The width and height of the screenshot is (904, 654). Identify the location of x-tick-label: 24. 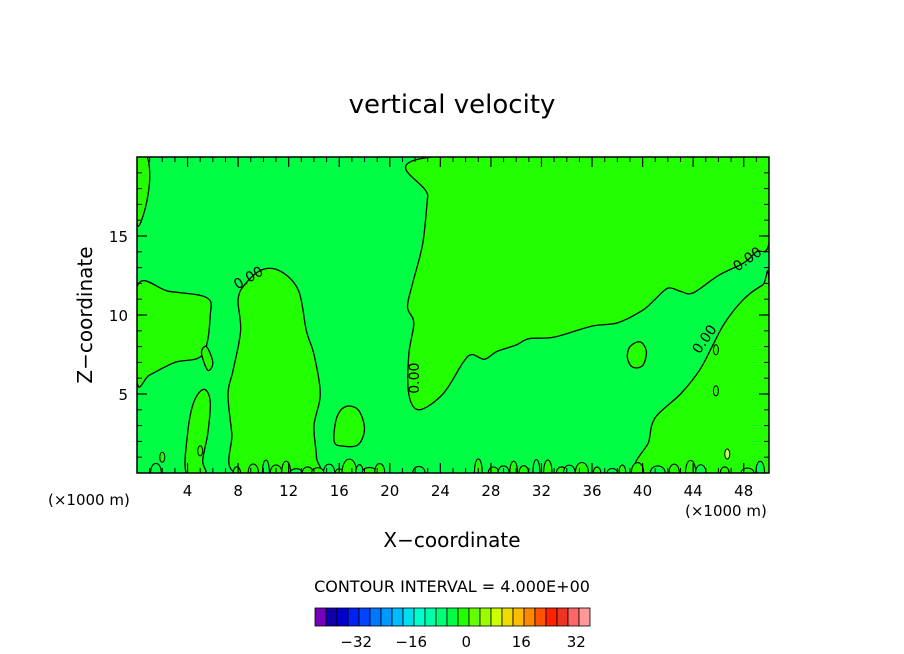
(440, 491).